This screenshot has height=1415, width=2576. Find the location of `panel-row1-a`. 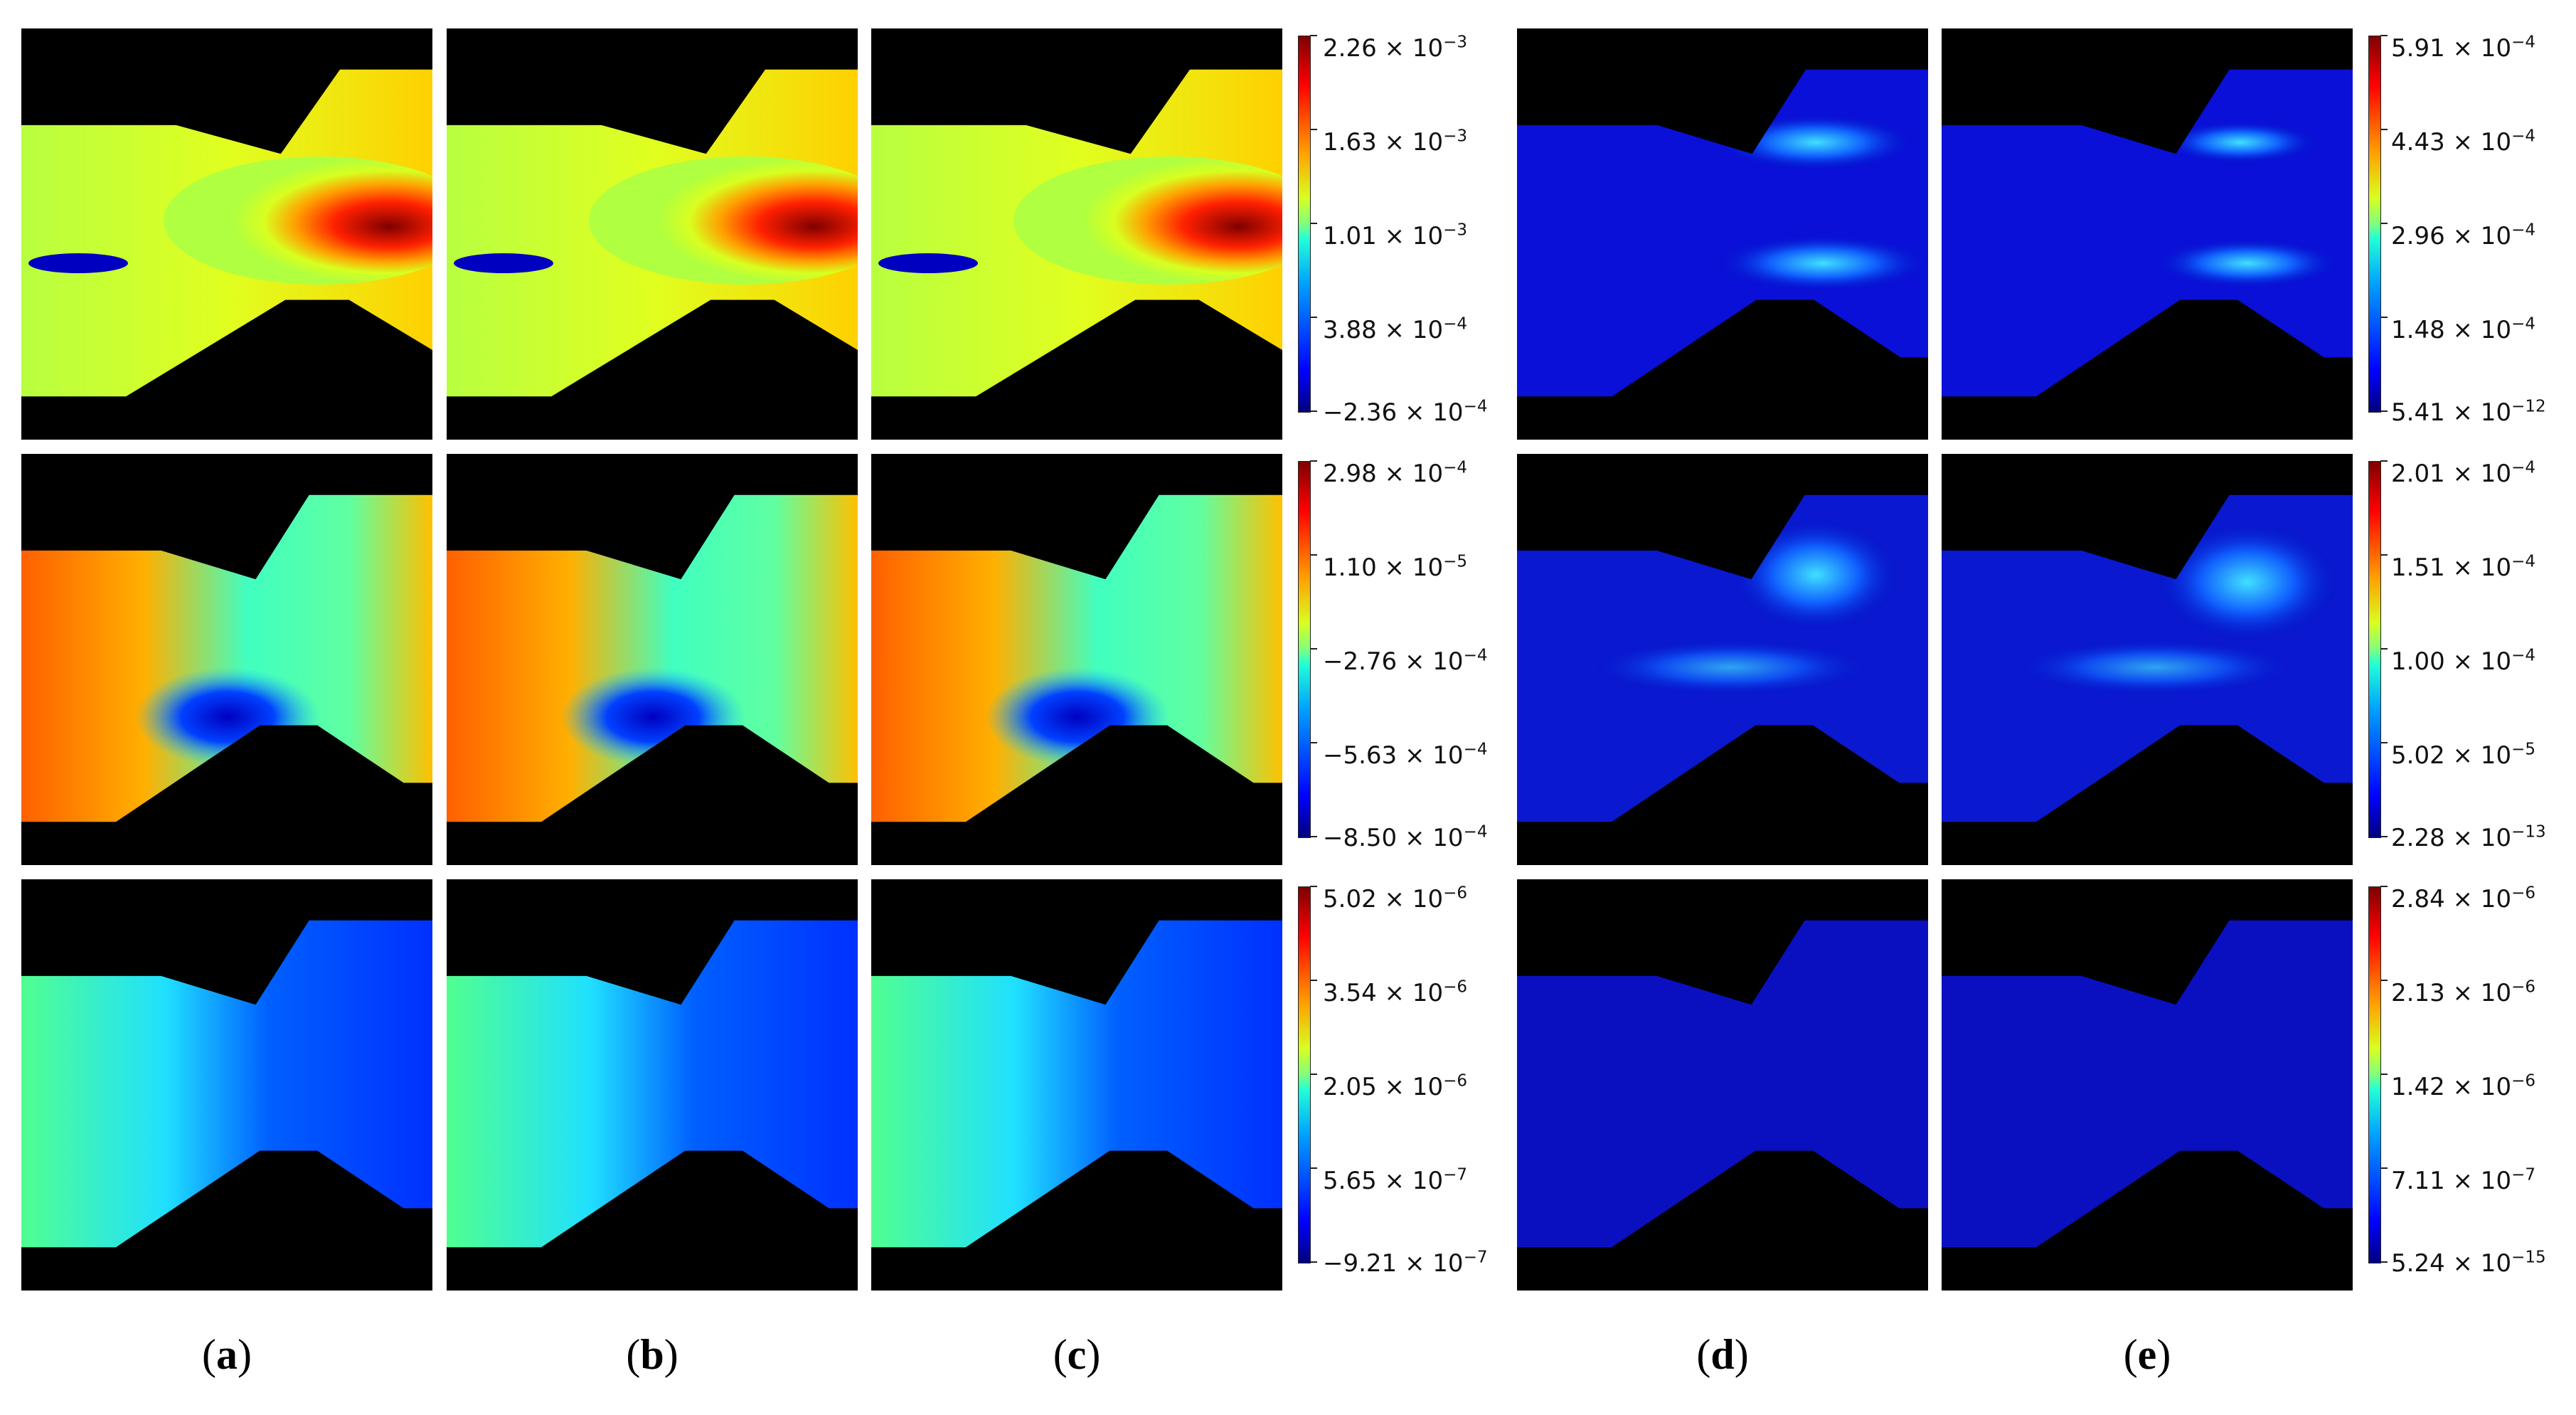

panel-row1-a is located at coordinates (226, 234).